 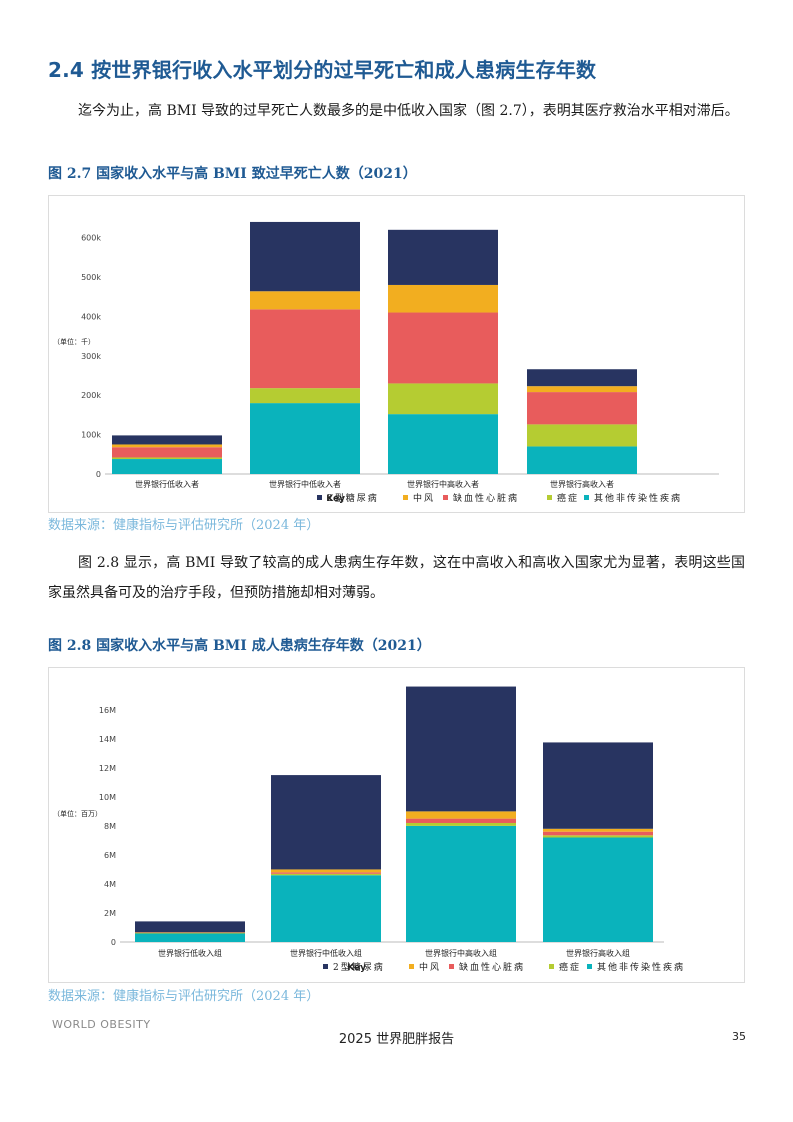 What do you see at coordinates (396, 1039) in the screenshot?
I see `footer-report-title: 2025 世界肥胖报告` at bounding box center [396, 1039].